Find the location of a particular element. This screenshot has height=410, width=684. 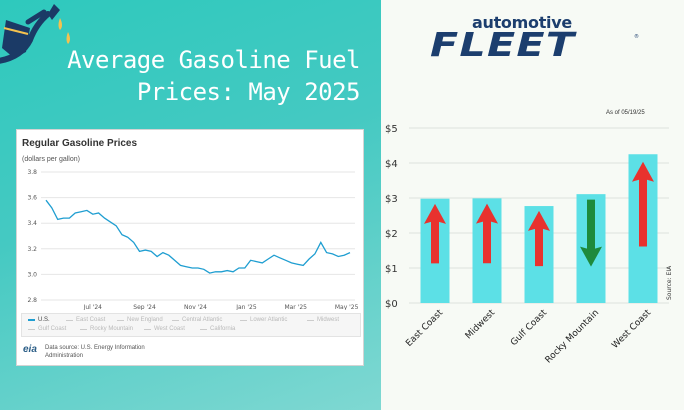

legend-label: East Coast is located at coordinates (91, 320).